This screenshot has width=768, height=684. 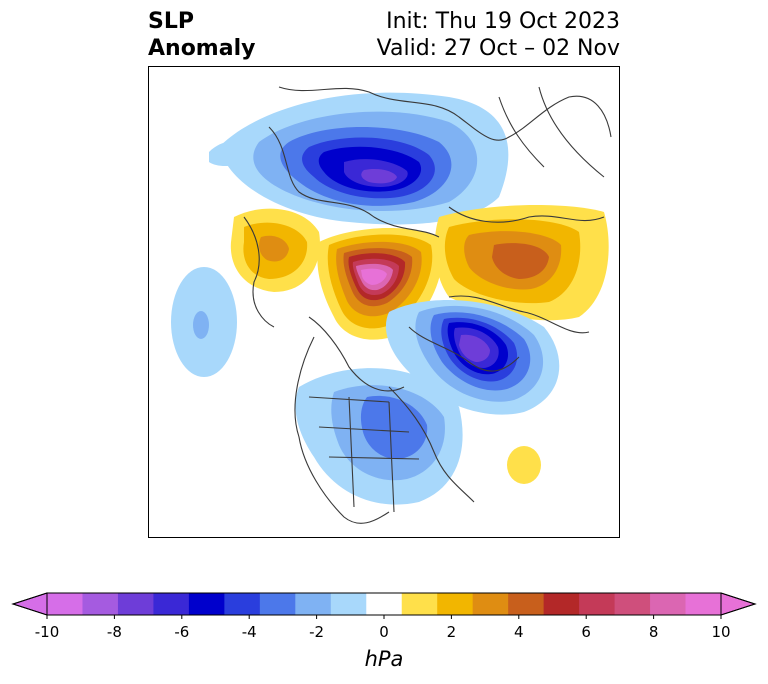 I want to click on colorbar-tick-label: 8, so click(x=653, y=632).